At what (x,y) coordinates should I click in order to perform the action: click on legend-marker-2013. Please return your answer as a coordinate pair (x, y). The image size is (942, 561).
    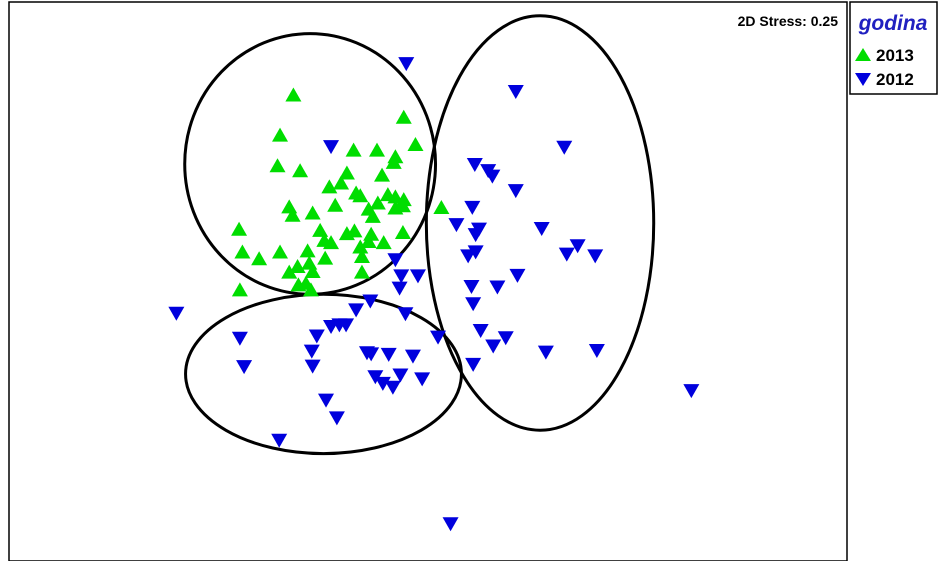
    Looking at the image, I should click on (863, 54).